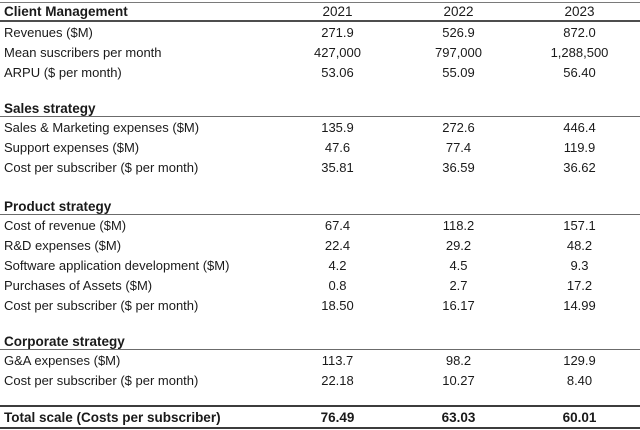 This screenshot has height=430, width=640. I want to click on column-header-2023: 2023, so click(579, 11).